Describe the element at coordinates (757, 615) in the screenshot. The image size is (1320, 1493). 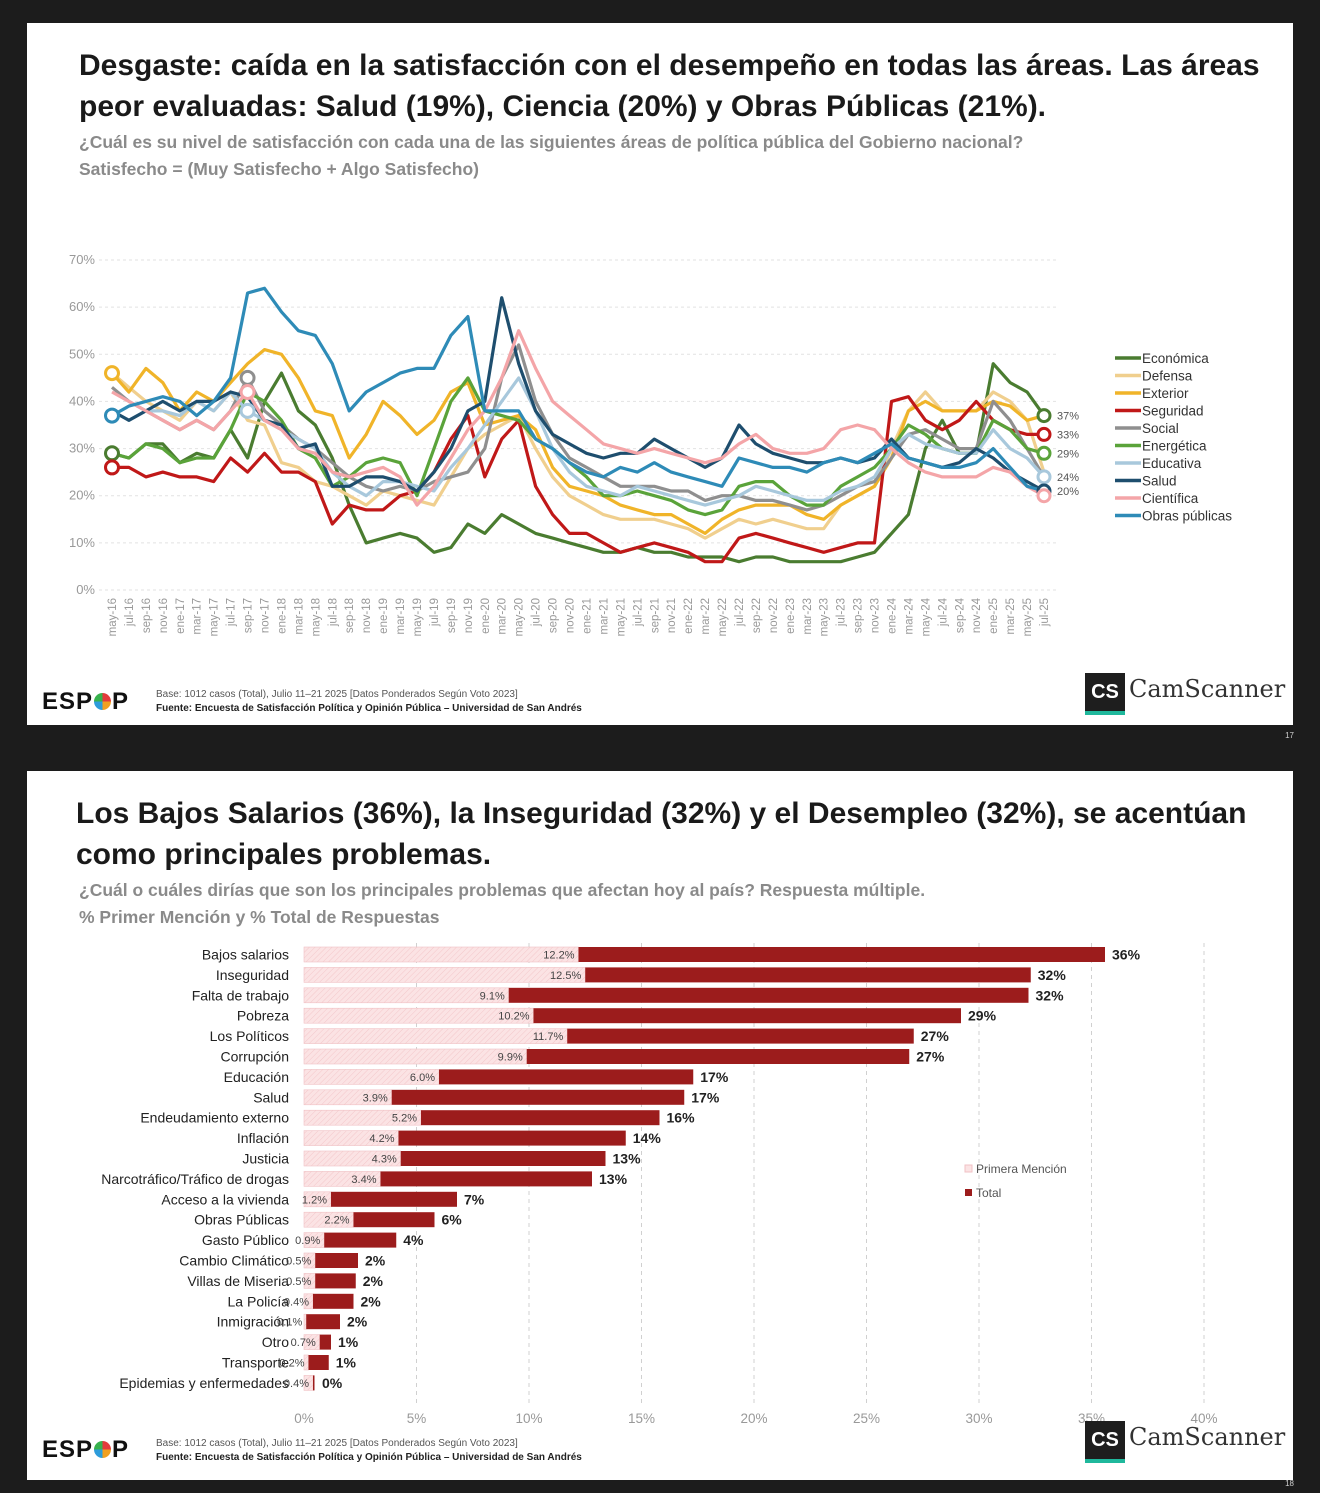
I see `x-tick-label: sep-22` at that location.